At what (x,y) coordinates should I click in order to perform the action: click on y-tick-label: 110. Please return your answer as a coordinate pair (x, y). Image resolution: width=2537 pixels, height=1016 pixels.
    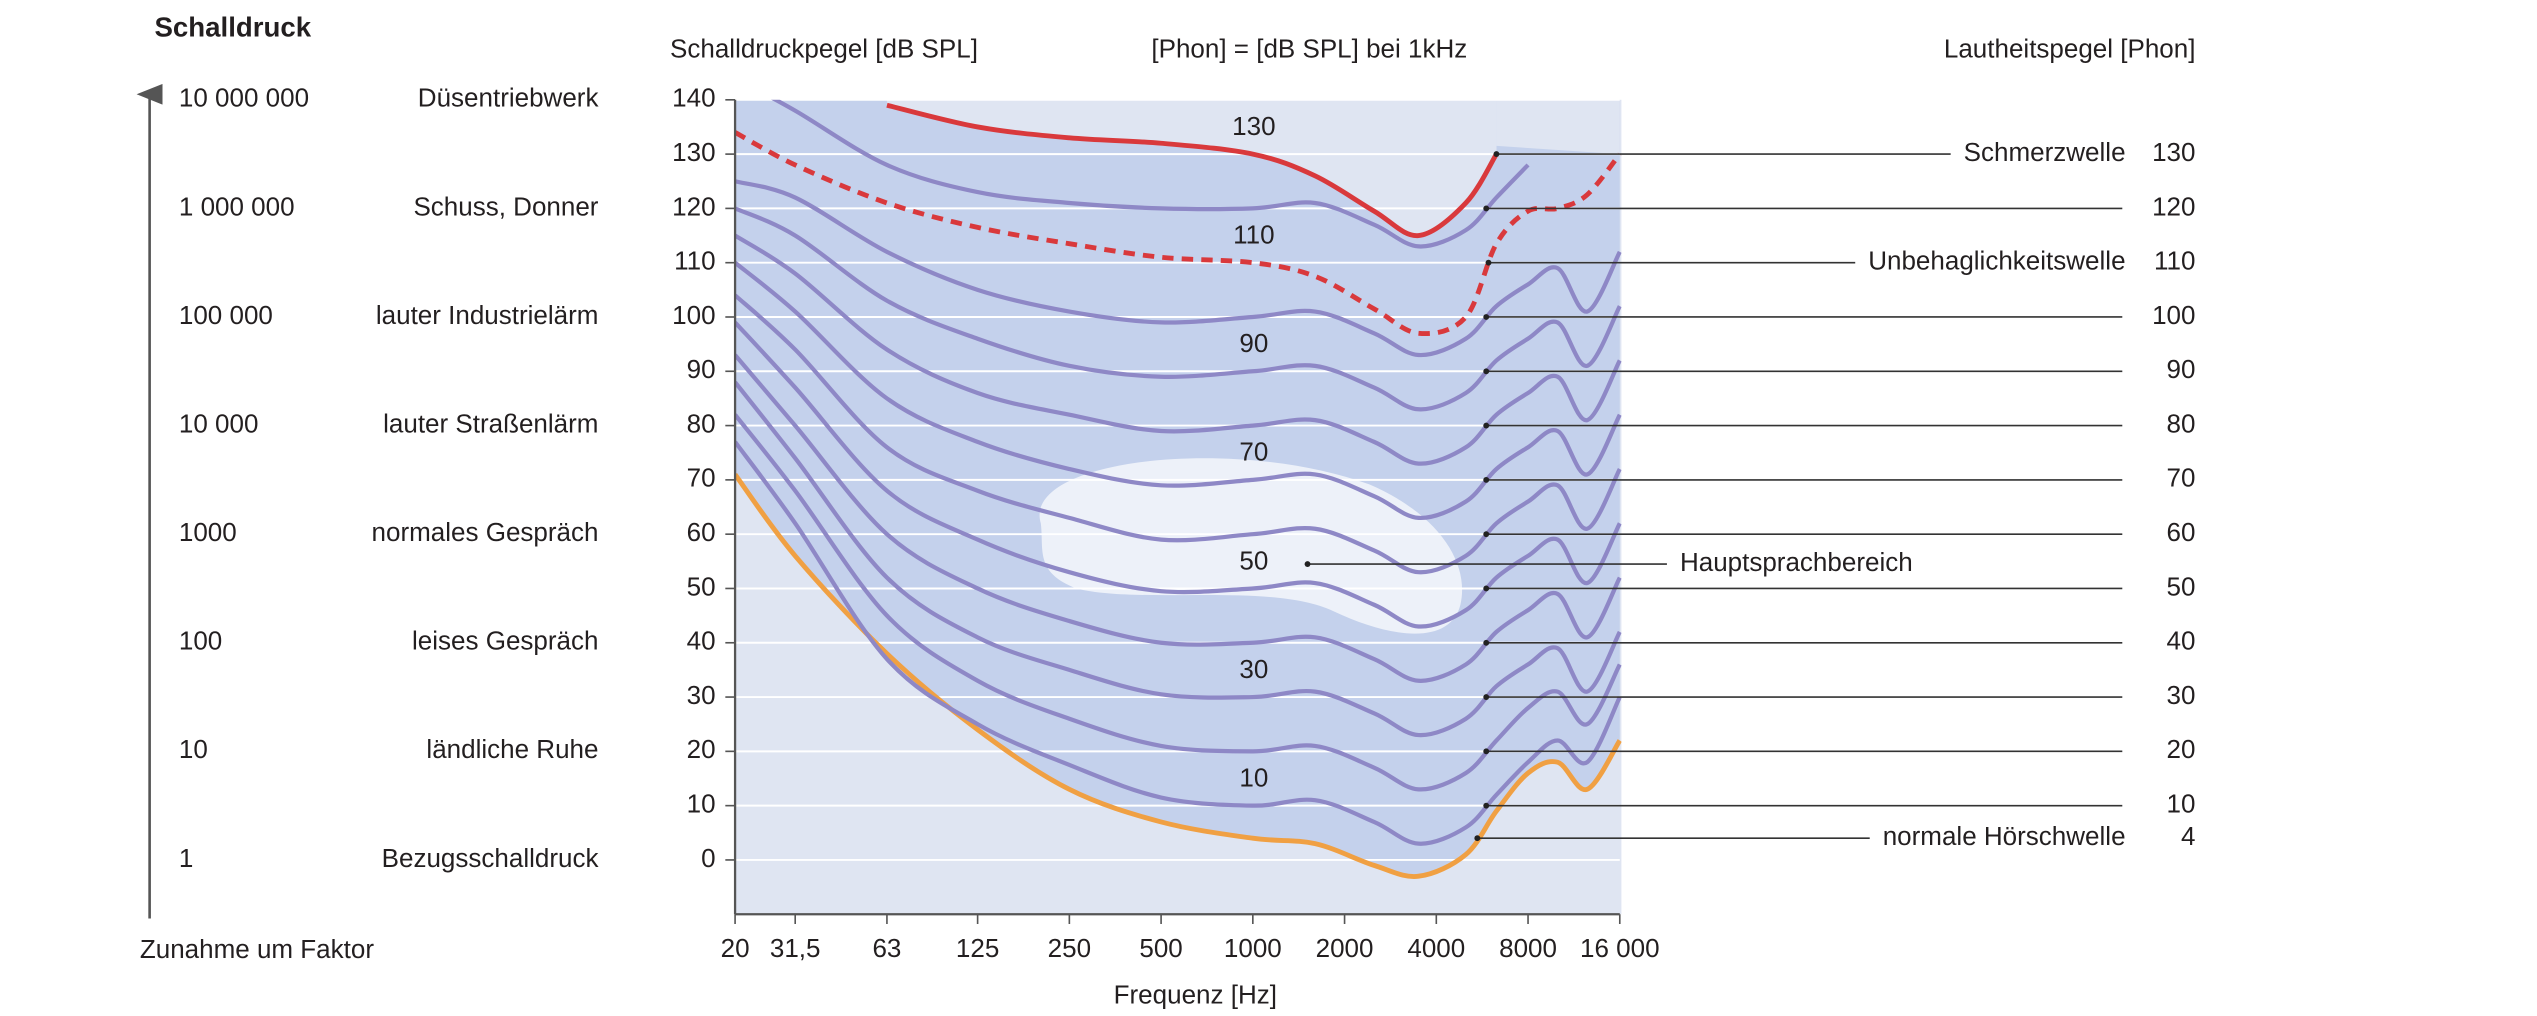
    Looking at the image, I should click on (694, 261).